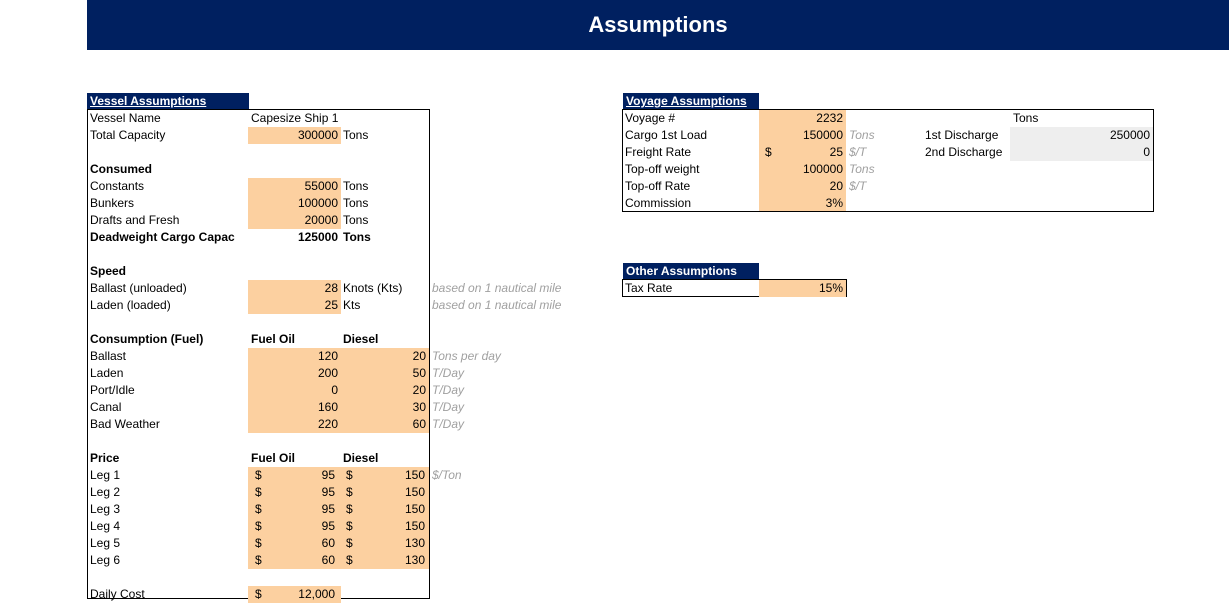 Image resolution: width=1229 pixels, height=603 pixels. I want to click on second-discharge-value: 0, so click(1081, 152).